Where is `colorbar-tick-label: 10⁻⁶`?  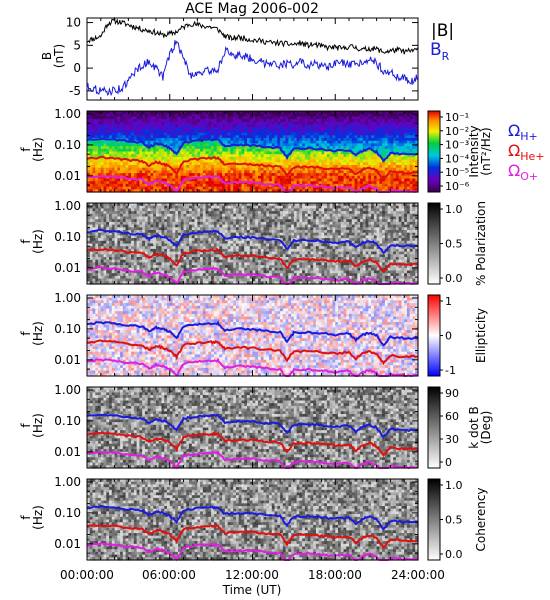
colorbar-tick-label: 10⁻⁶ is located at coordinates (457, 186).